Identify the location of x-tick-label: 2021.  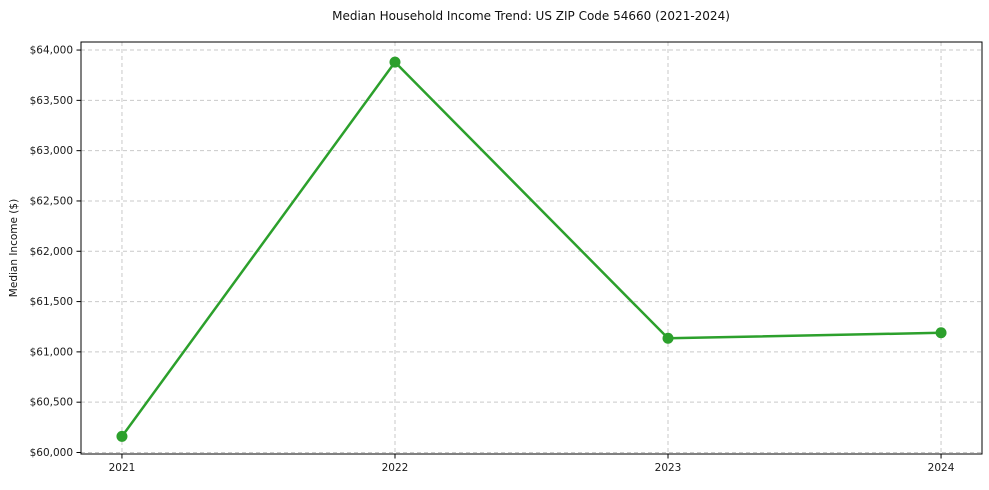
(122, 468).